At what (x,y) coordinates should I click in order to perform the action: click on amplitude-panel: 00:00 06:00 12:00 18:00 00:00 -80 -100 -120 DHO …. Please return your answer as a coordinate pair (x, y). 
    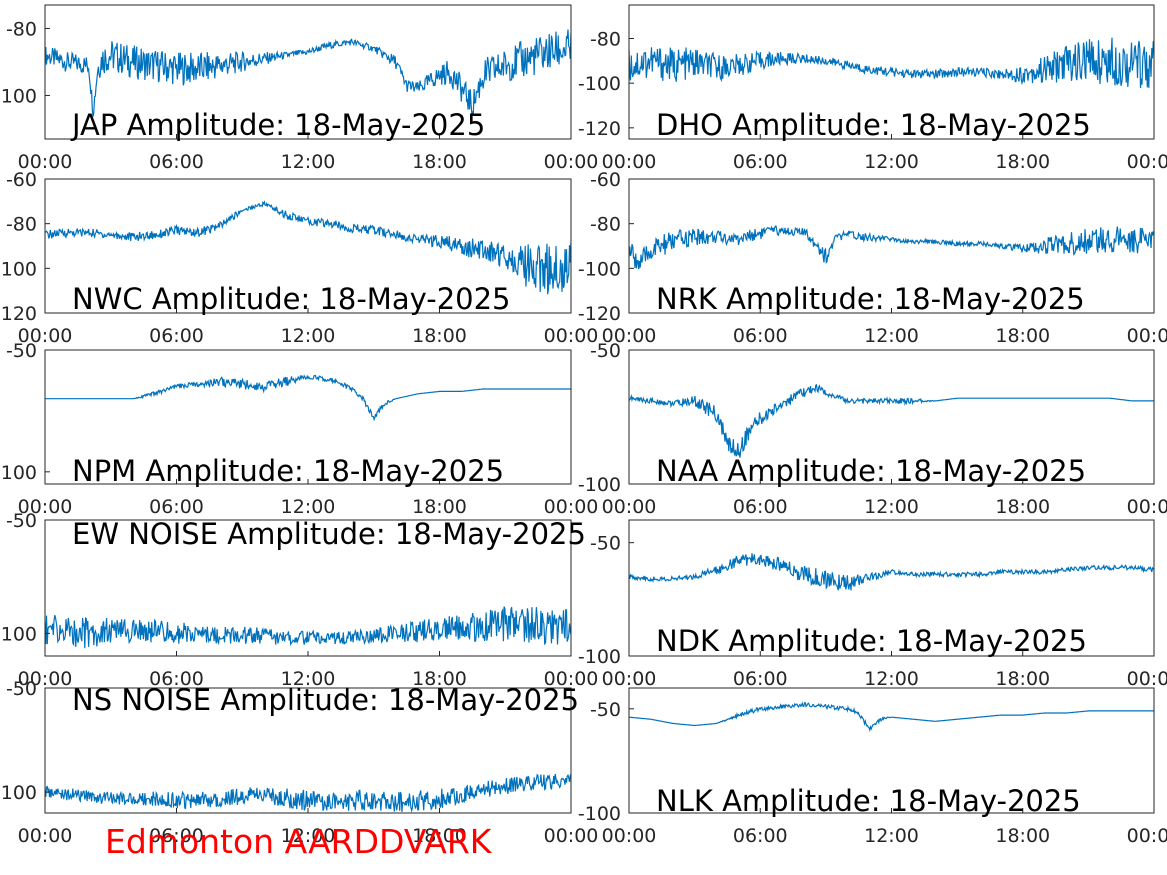
    Looking at the image, I should click on (872, 88).